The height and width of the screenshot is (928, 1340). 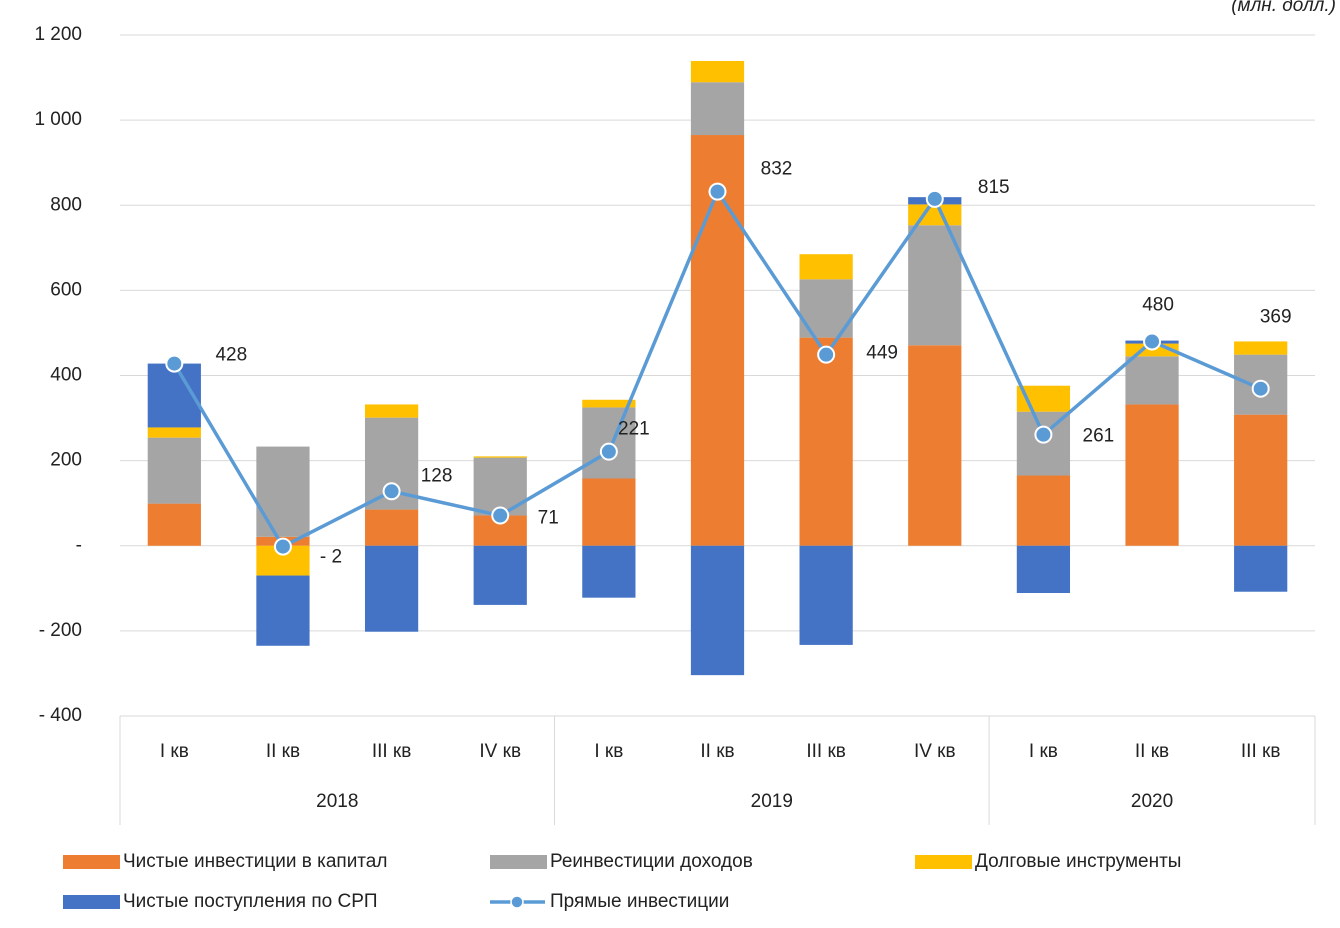 What do you see at coordinates (58, 34) in the screenshot?
I see `y-tick-label: 1 200` at bounding box center [58, 34].